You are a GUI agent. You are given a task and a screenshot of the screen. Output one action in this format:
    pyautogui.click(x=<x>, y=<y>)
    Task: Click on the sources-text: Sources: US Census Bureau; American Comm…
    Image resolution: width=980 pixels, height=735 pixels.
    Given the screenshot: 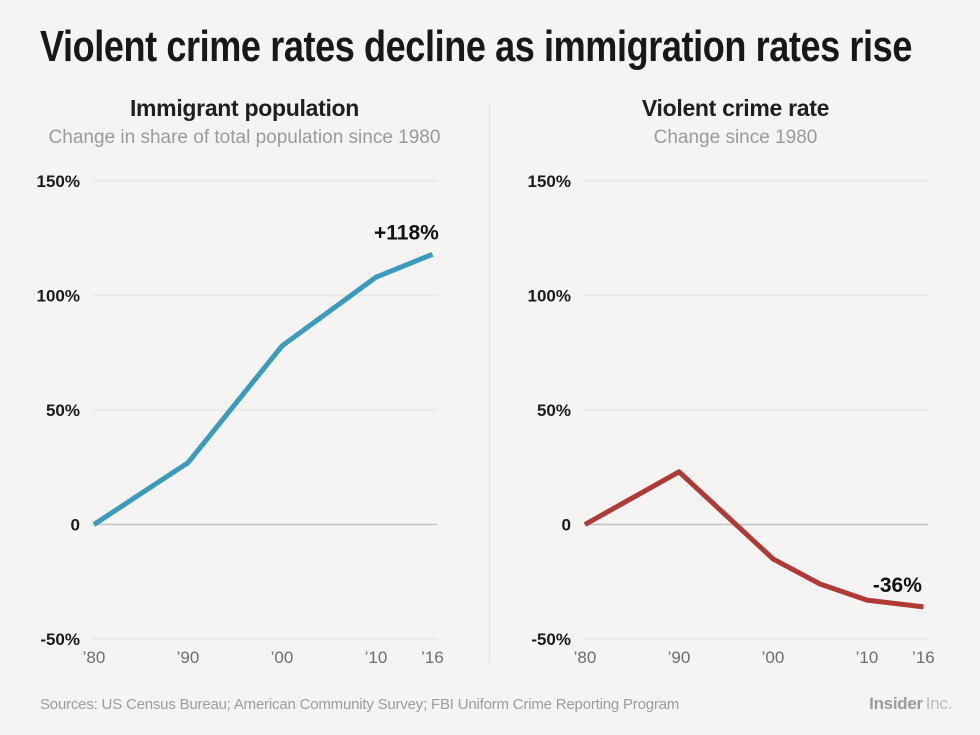 What is the action you would take?
    pyautogui.click(x=360, y=704)
    